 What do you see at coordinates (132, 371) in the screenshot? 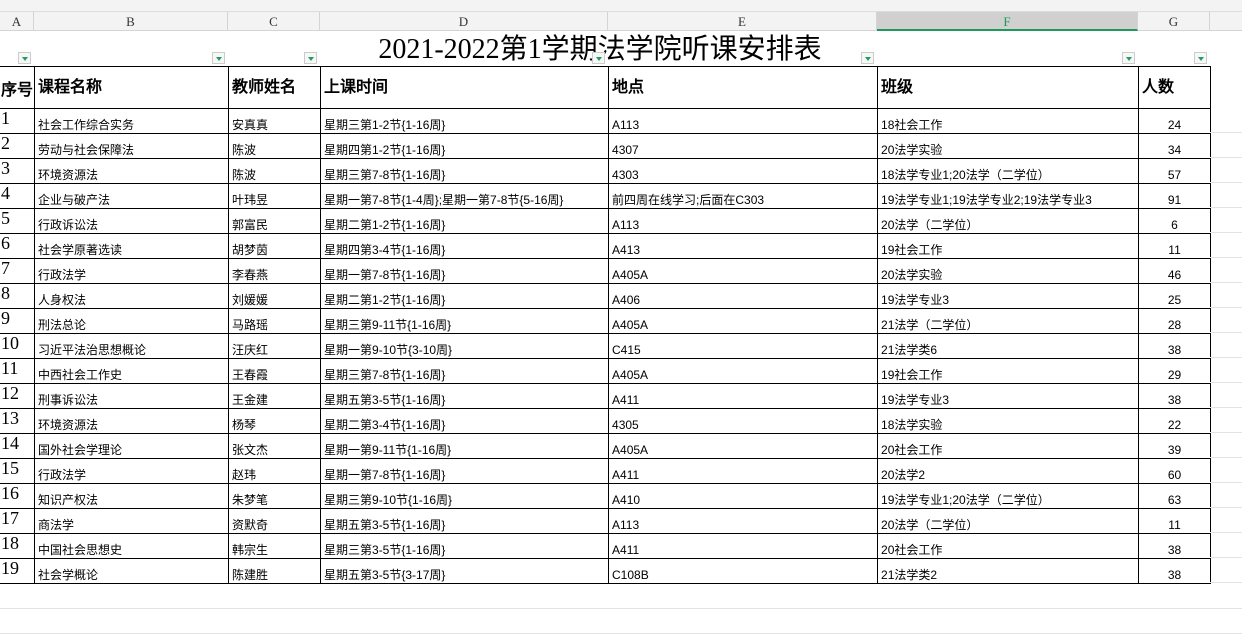
I see `cell-course: 中西社会工作史` at bounding box center [132, 371].